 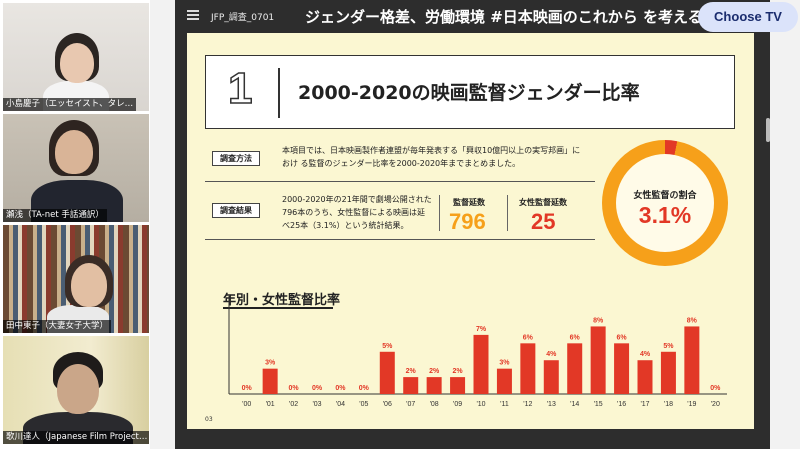 What do you see at coordinates (282, 300) in the screenshot?
I see `chart-title: 年別・女性監督比率` at bounding box center [282, 300].